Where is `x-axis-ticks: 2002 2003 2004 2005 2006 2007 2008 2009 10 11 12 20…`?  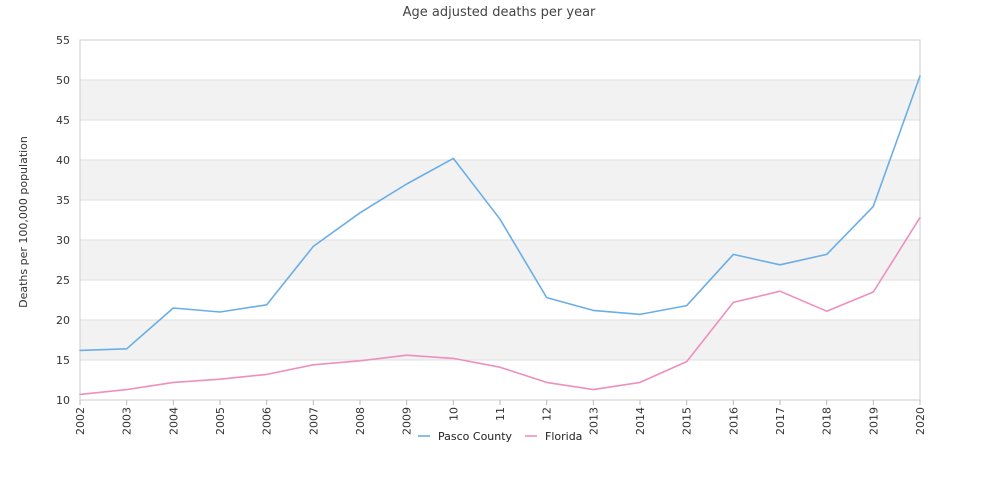 x-axis-ticks: 2002 2003 2004 2005 2006 2007 2008 2009 10 11 12 20… is located at coordinates (500, 417).